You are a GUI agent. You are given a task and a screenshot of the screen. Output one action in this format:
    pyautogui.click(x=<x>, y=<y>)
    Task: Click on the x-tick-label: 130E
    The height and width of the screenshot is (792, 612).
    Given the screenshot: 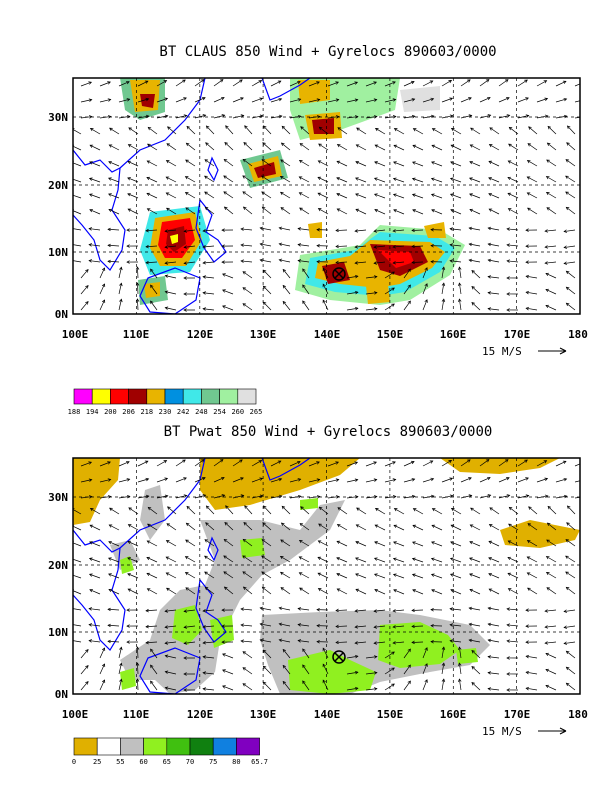 What is the action you would take?
    pyautogui.click(x=263, y=334)
    